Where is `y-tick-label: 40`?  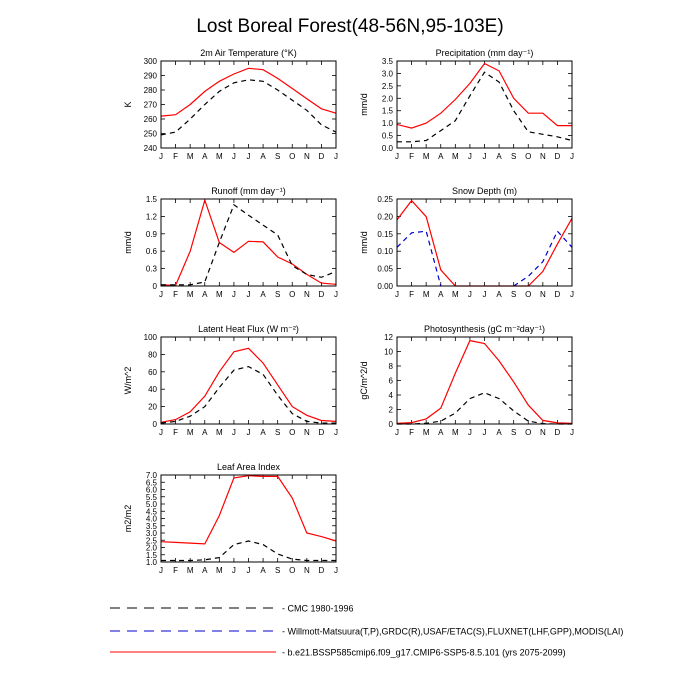
y-tick-label: 40 is located at coordinates (152, 389).